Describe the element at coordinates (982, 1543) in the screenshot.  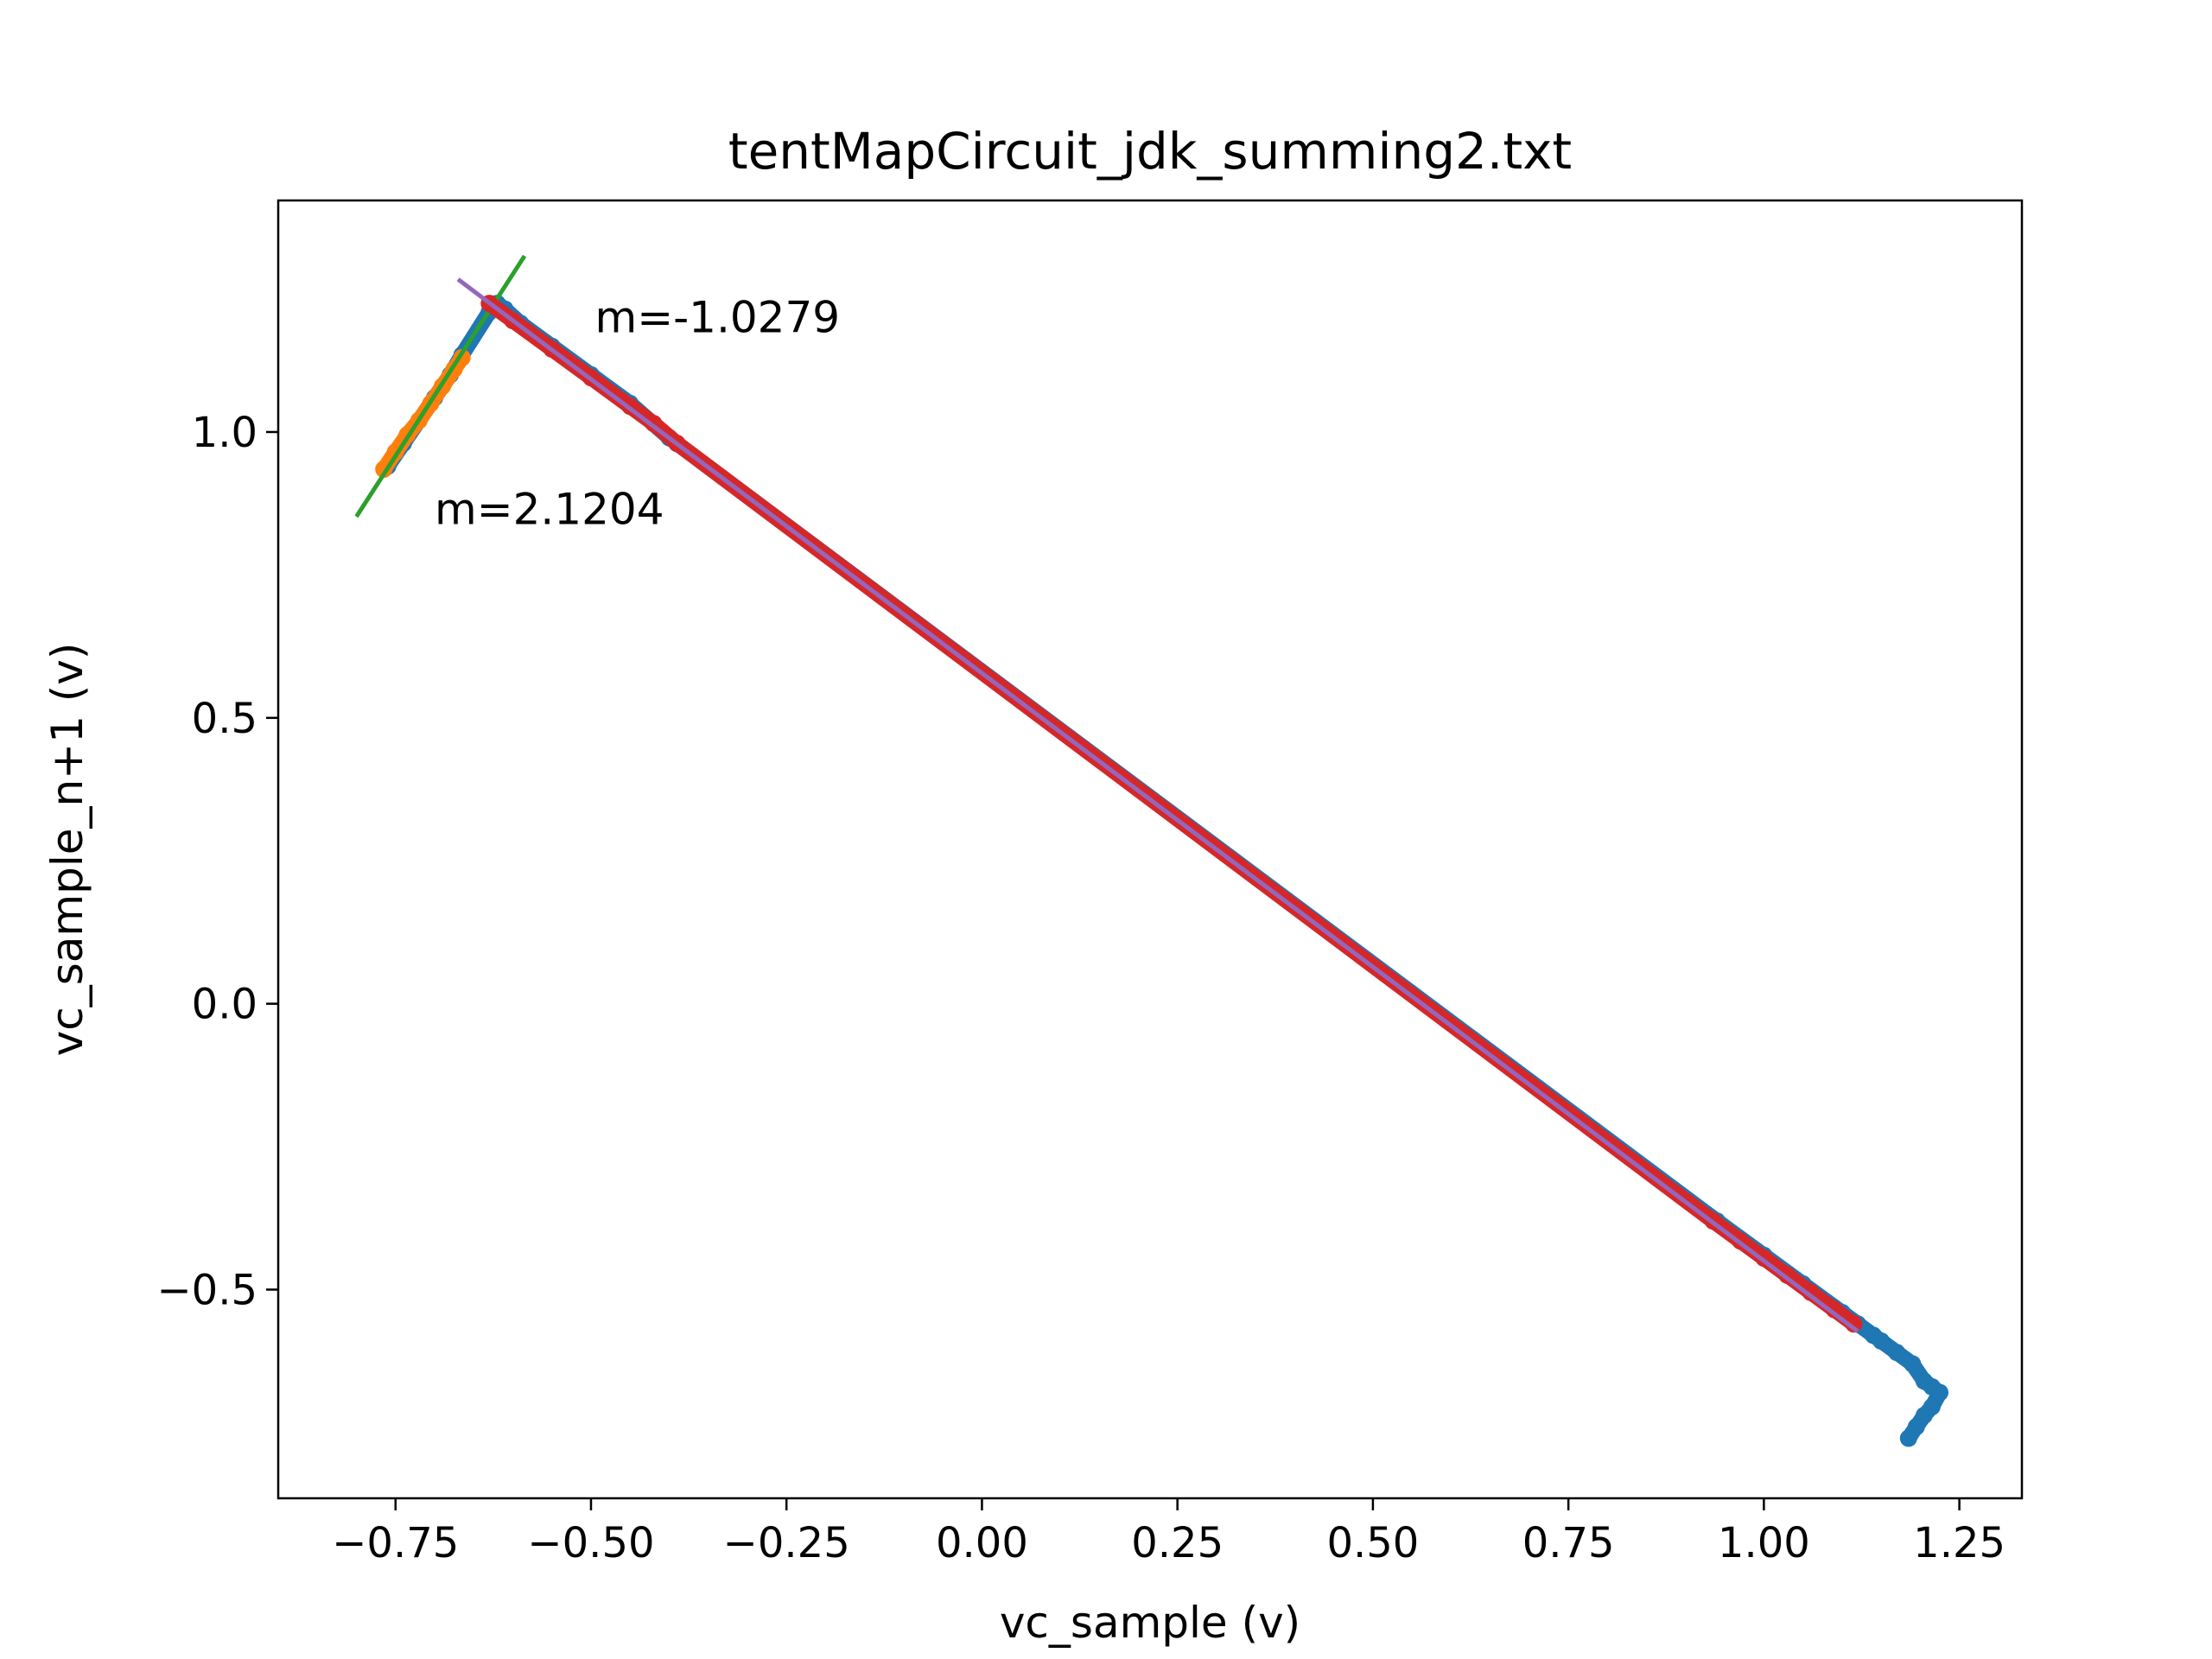
I see `x-tick-label: 0.00` at that location.